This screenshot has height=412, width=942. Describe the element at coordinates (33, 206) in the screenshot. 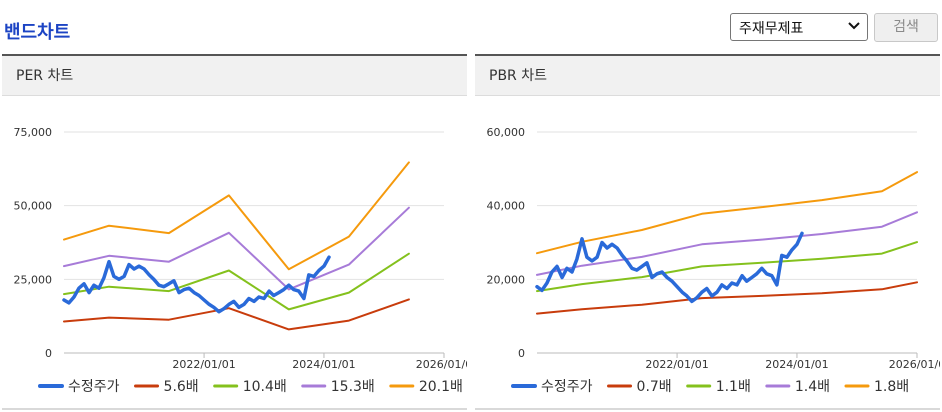

I see `y-tick-label: 50,000` at that location.